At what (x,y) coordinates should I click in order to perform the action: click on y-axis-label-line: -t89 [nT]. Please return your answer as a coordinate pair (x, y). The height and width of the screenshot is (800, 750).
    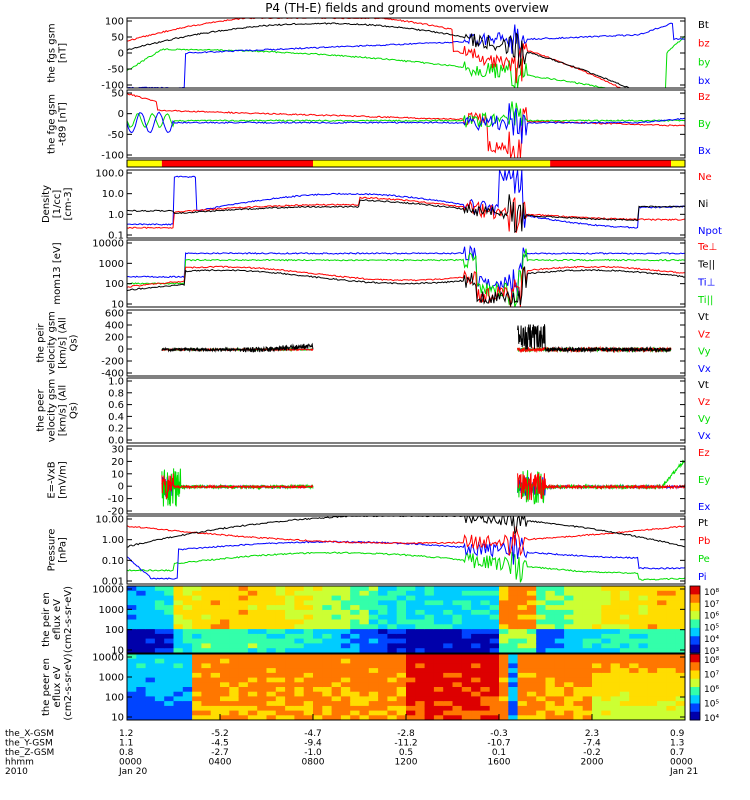
    Looking at the image, I should click on (63, 124).